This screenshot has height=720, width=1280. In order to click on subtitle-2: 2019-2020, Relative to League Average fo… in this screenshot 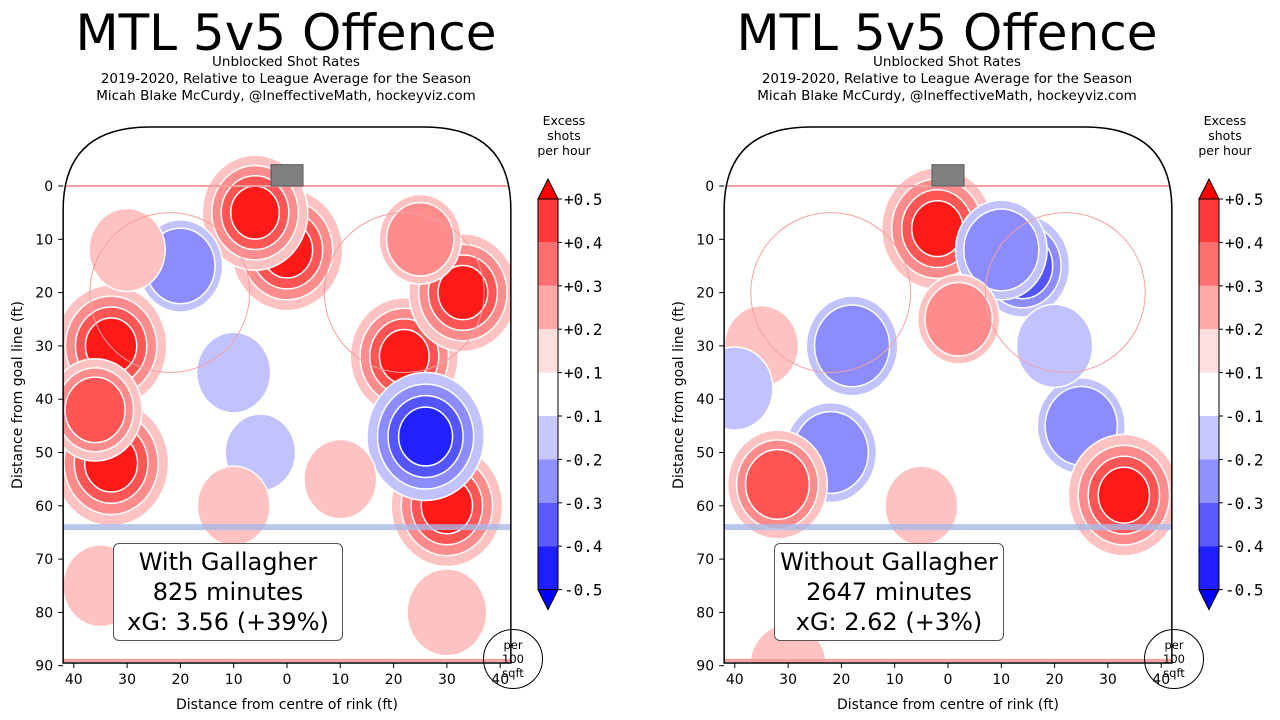, I will do `click(286, 79)`.